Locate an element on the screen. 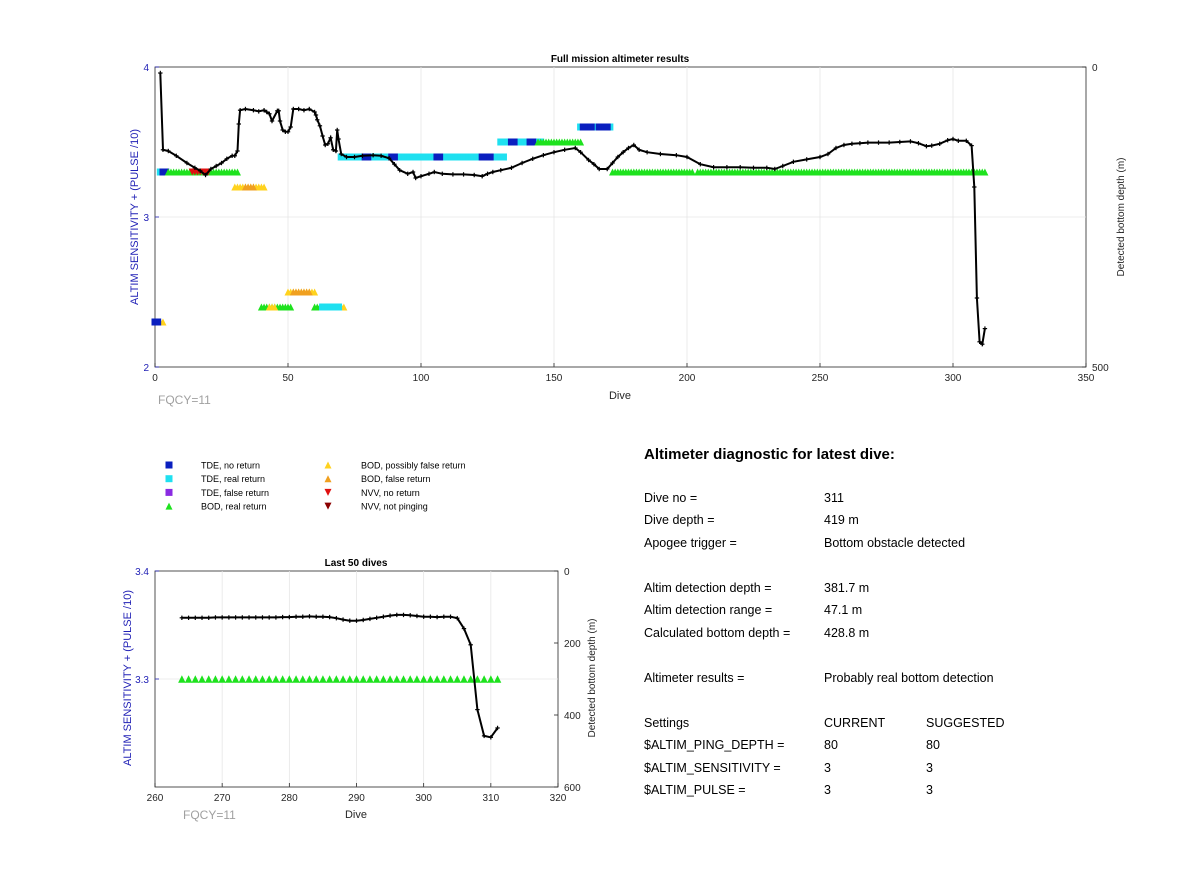  settings-header: Settings is located at coordinates (667, 722).